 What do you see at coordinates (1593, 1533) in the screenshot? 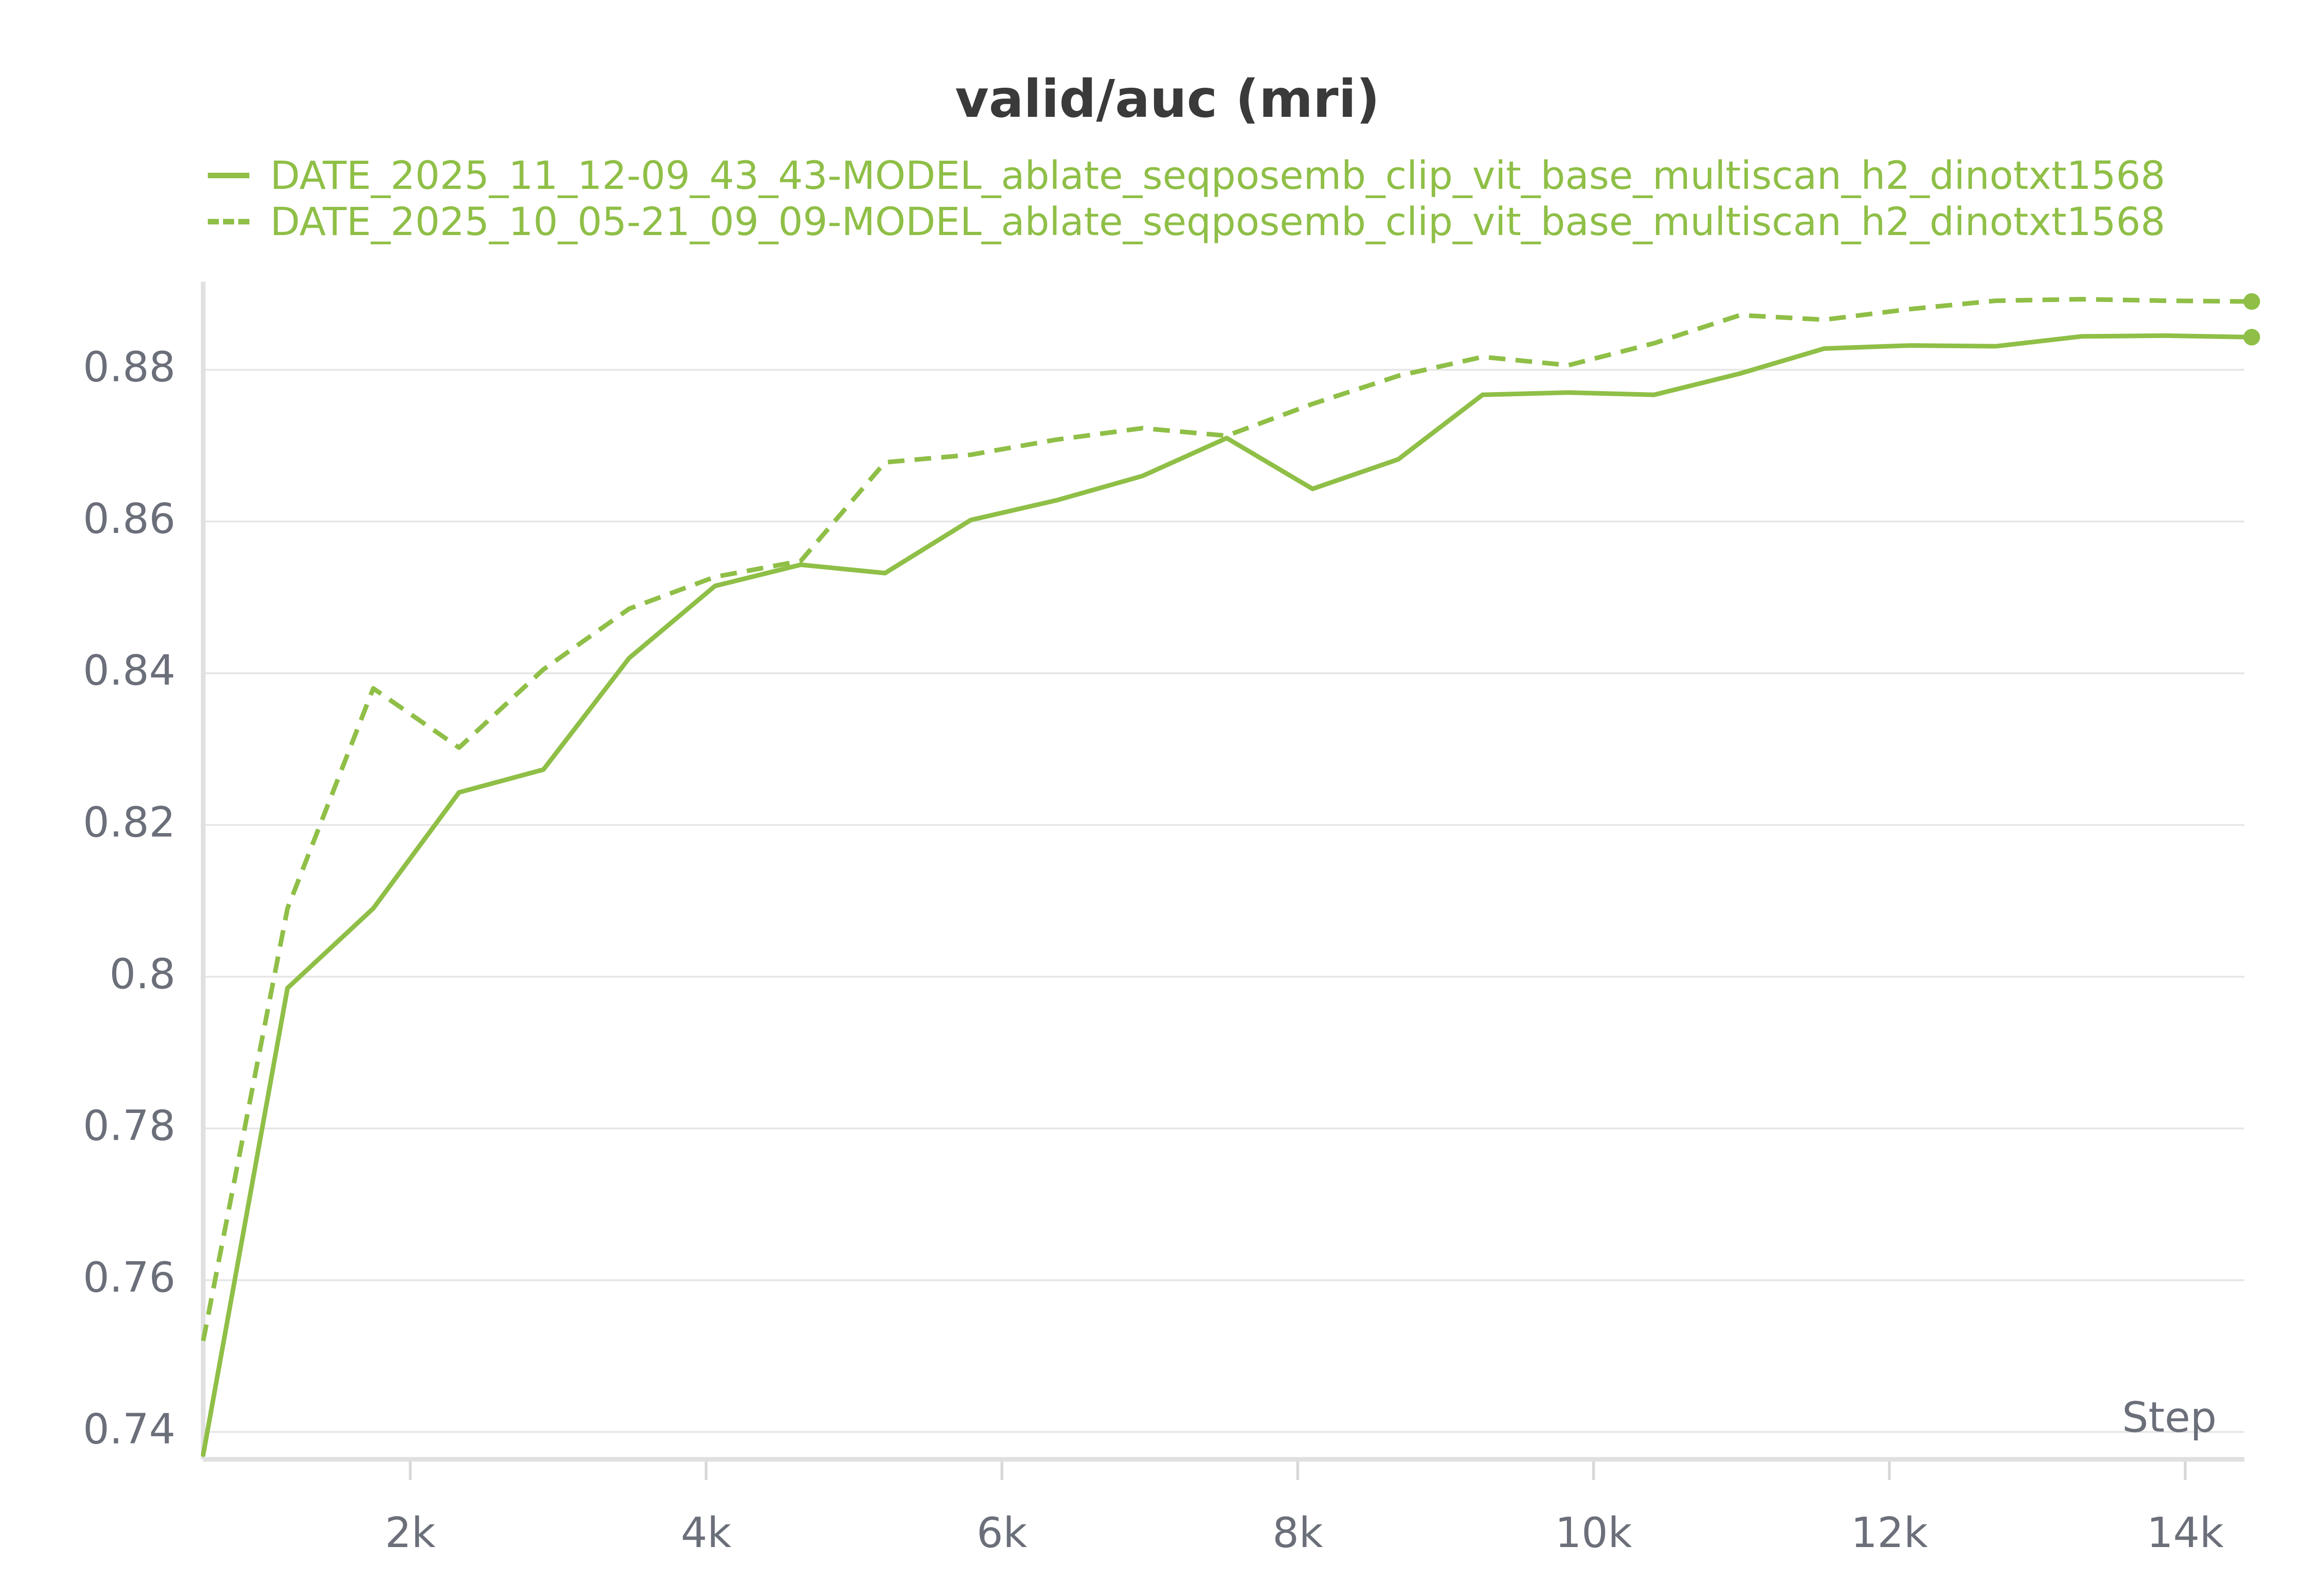
I see `x-tick-label: 10k` at bounding box center [1593, 1533].